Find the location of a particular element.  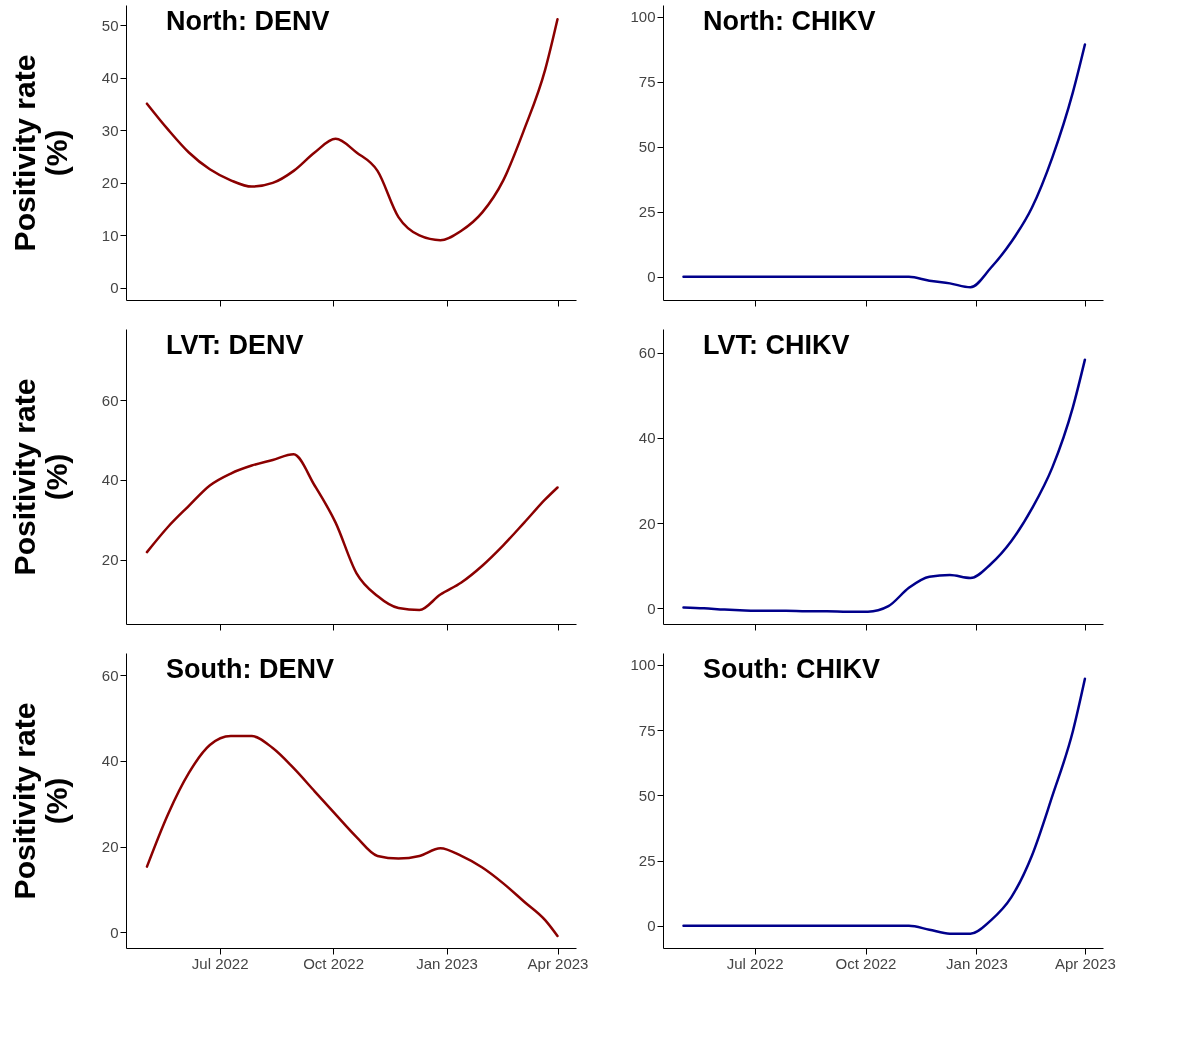

chart-title: North: CHIKV is located at coordinates (789, 21).